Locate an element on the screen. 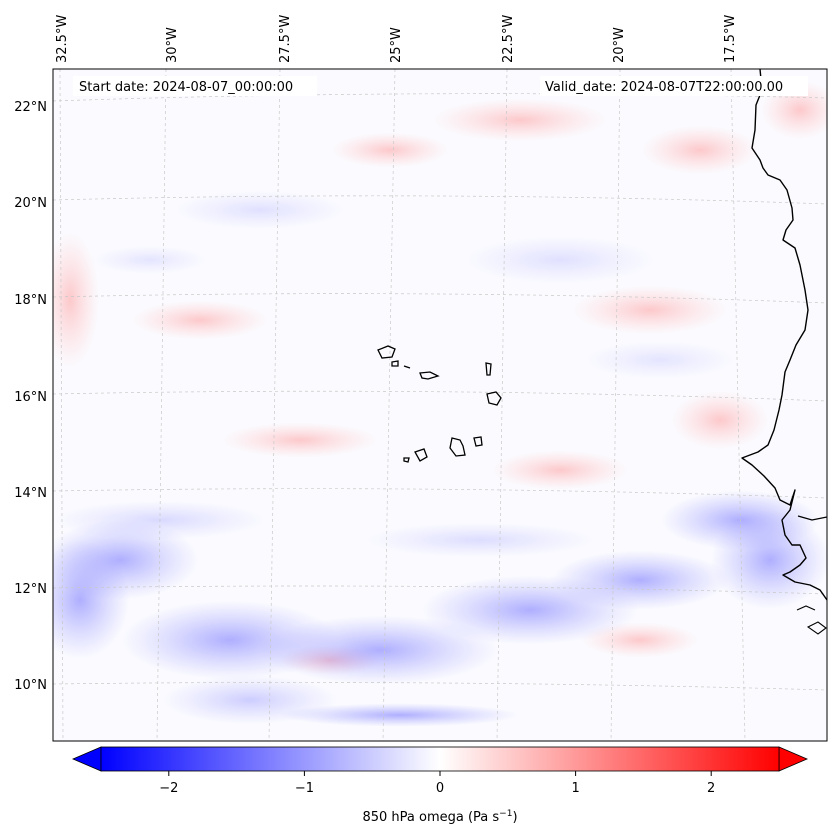 The height and width of the screenshot is (839, 837). start-date-label: Start date: 2024-08-07_00:00:00 is located at coordinates (186, 87).